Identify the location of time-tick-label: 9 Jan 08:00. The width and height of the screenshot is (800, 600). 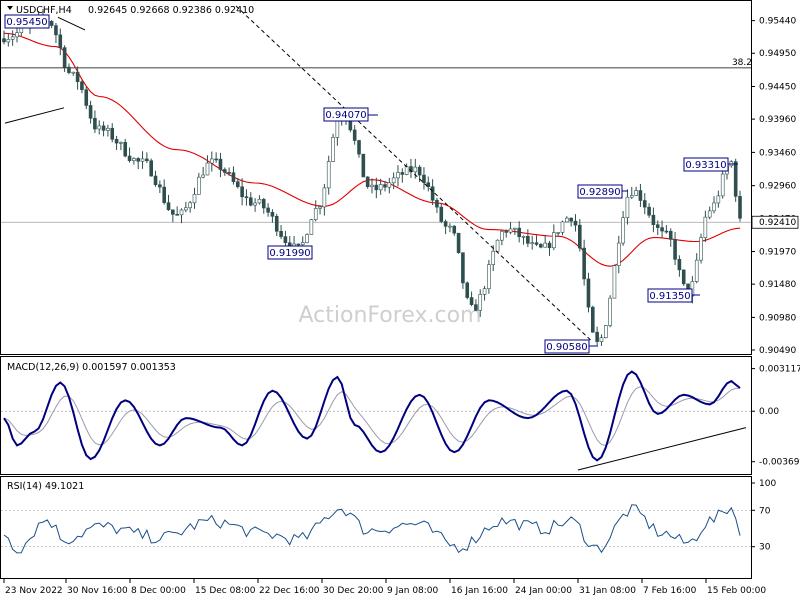
(413, 591).